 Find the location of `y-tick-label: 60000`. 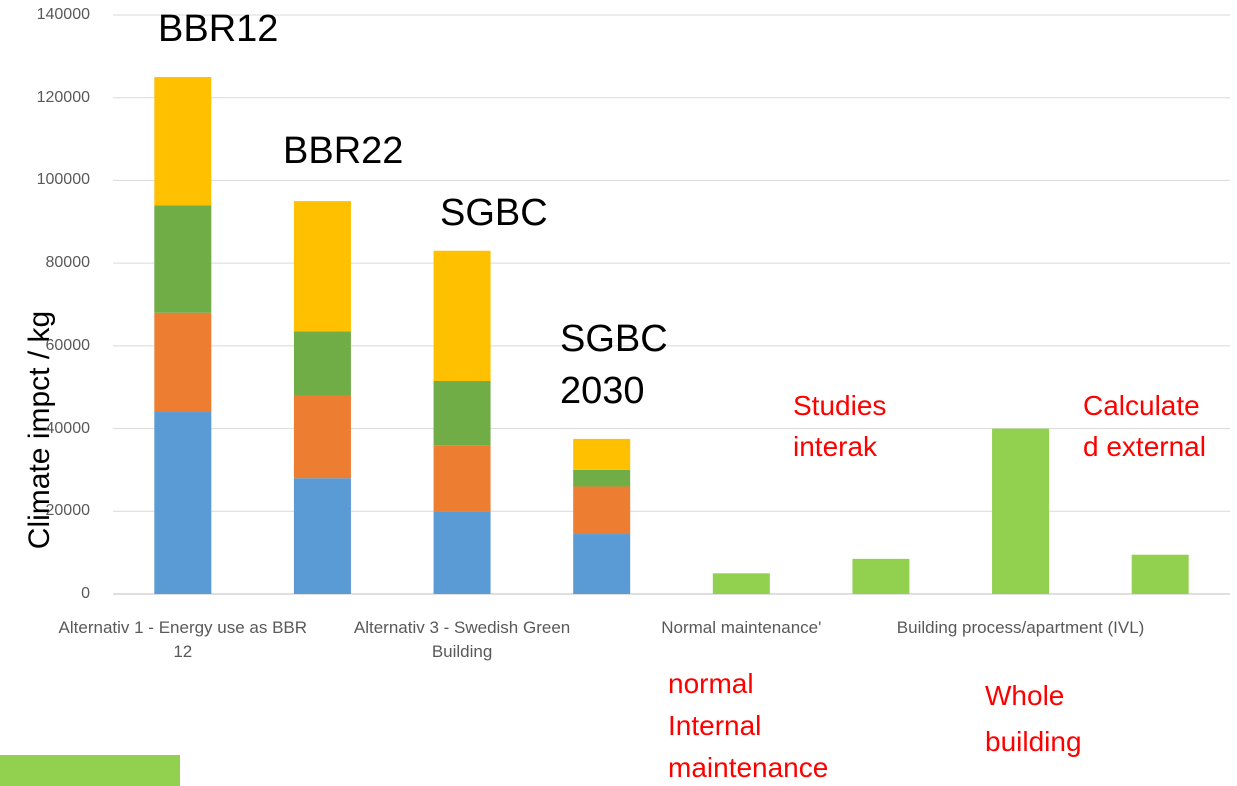

y-tick-label: 60000 is located at coordinates (68, 345).